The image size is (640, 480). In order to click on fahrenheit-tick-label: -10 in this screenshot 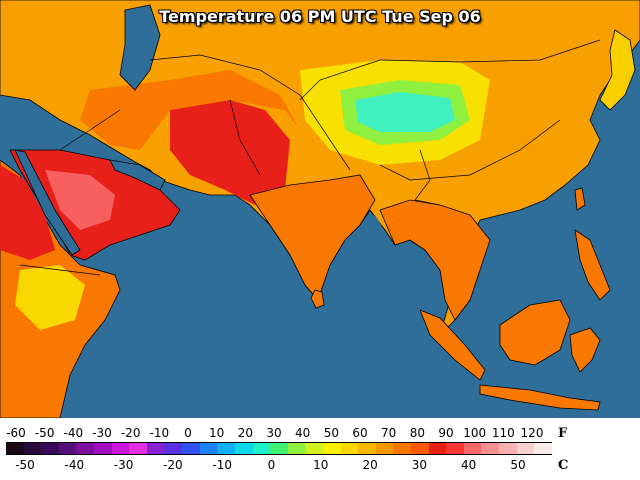, I will do `click(159, 433)`.